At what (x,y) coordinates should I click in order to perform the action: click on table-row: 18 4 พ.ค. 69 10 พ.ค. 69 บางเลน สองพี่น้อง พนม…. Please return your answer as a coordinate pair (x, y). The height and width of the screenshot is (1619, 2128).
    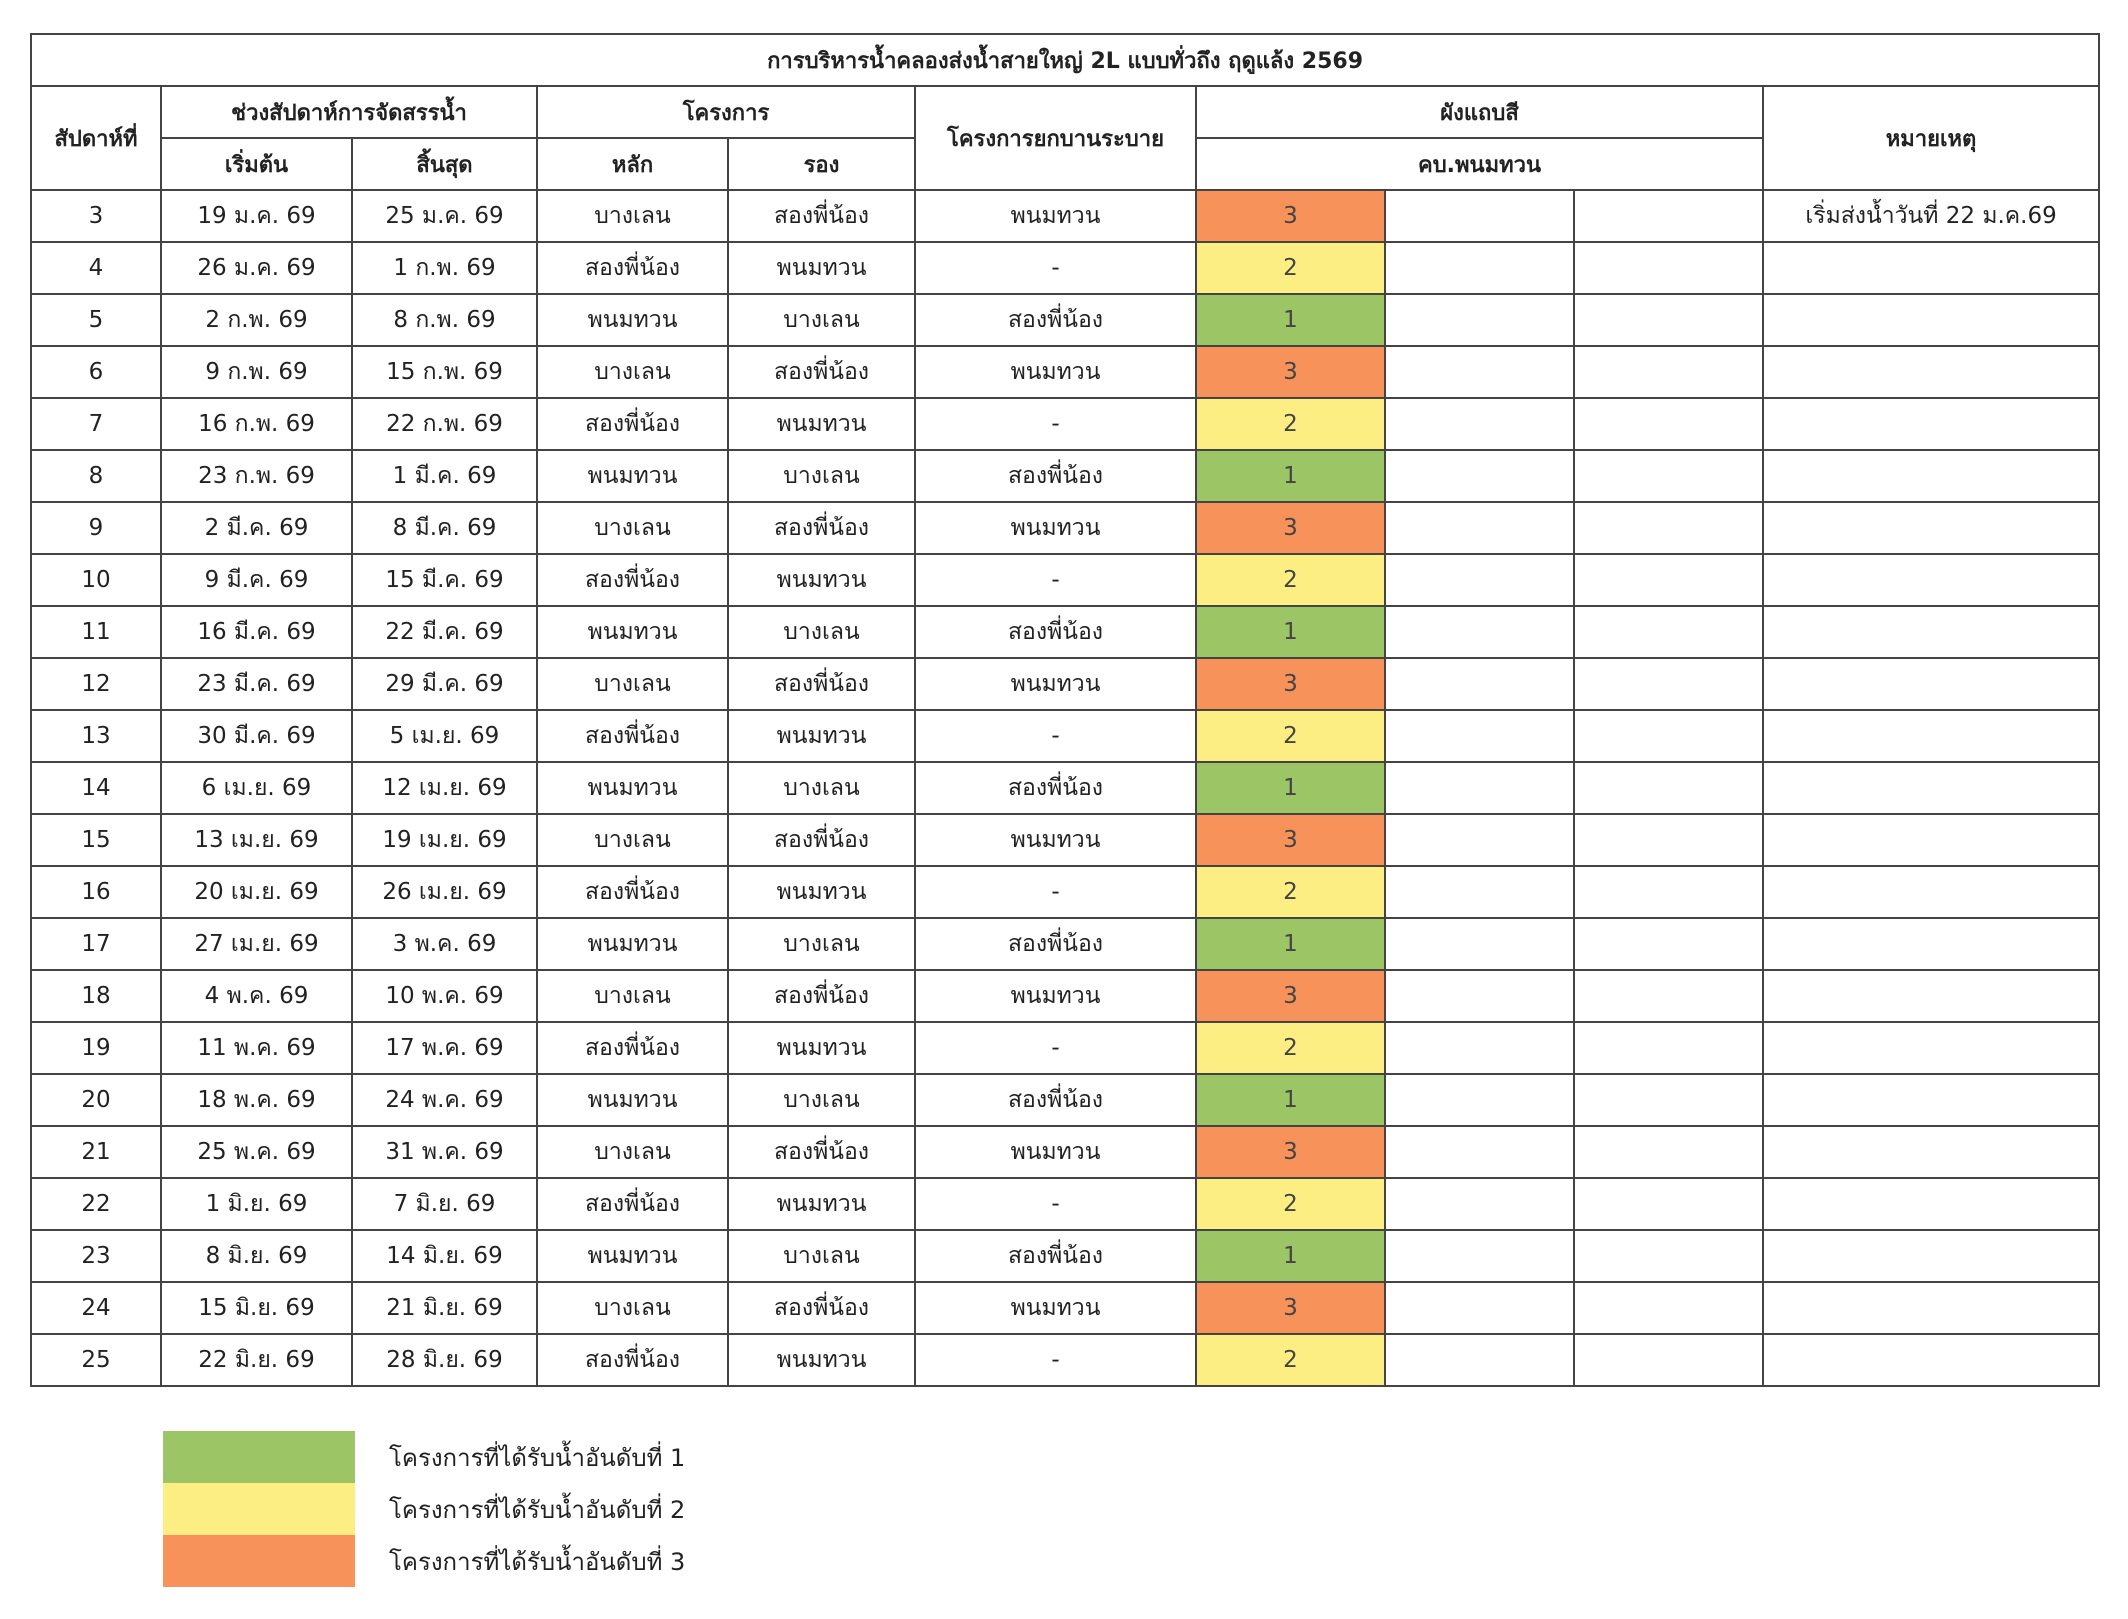
    Looking at the image, I should click on (1065, 996).